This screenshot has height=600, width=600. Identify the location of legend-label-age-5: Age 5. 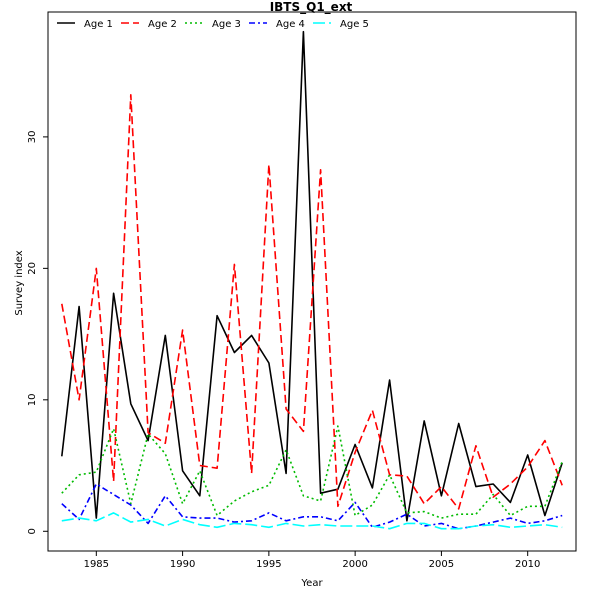
(354, 24).